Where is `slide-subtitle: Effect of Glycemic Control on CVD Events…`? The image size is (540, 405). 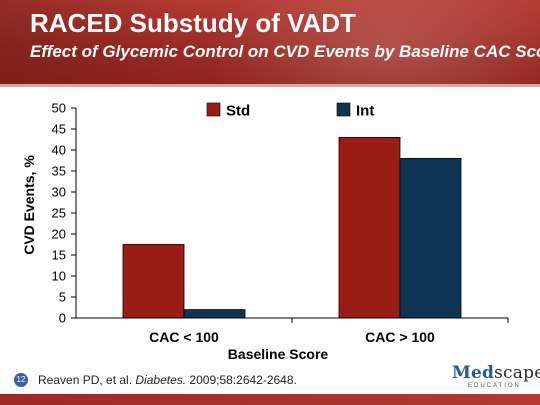 slide-subtitle: Effect of Glycemic Control on CVD Events… is located at coordinates (285, 51).